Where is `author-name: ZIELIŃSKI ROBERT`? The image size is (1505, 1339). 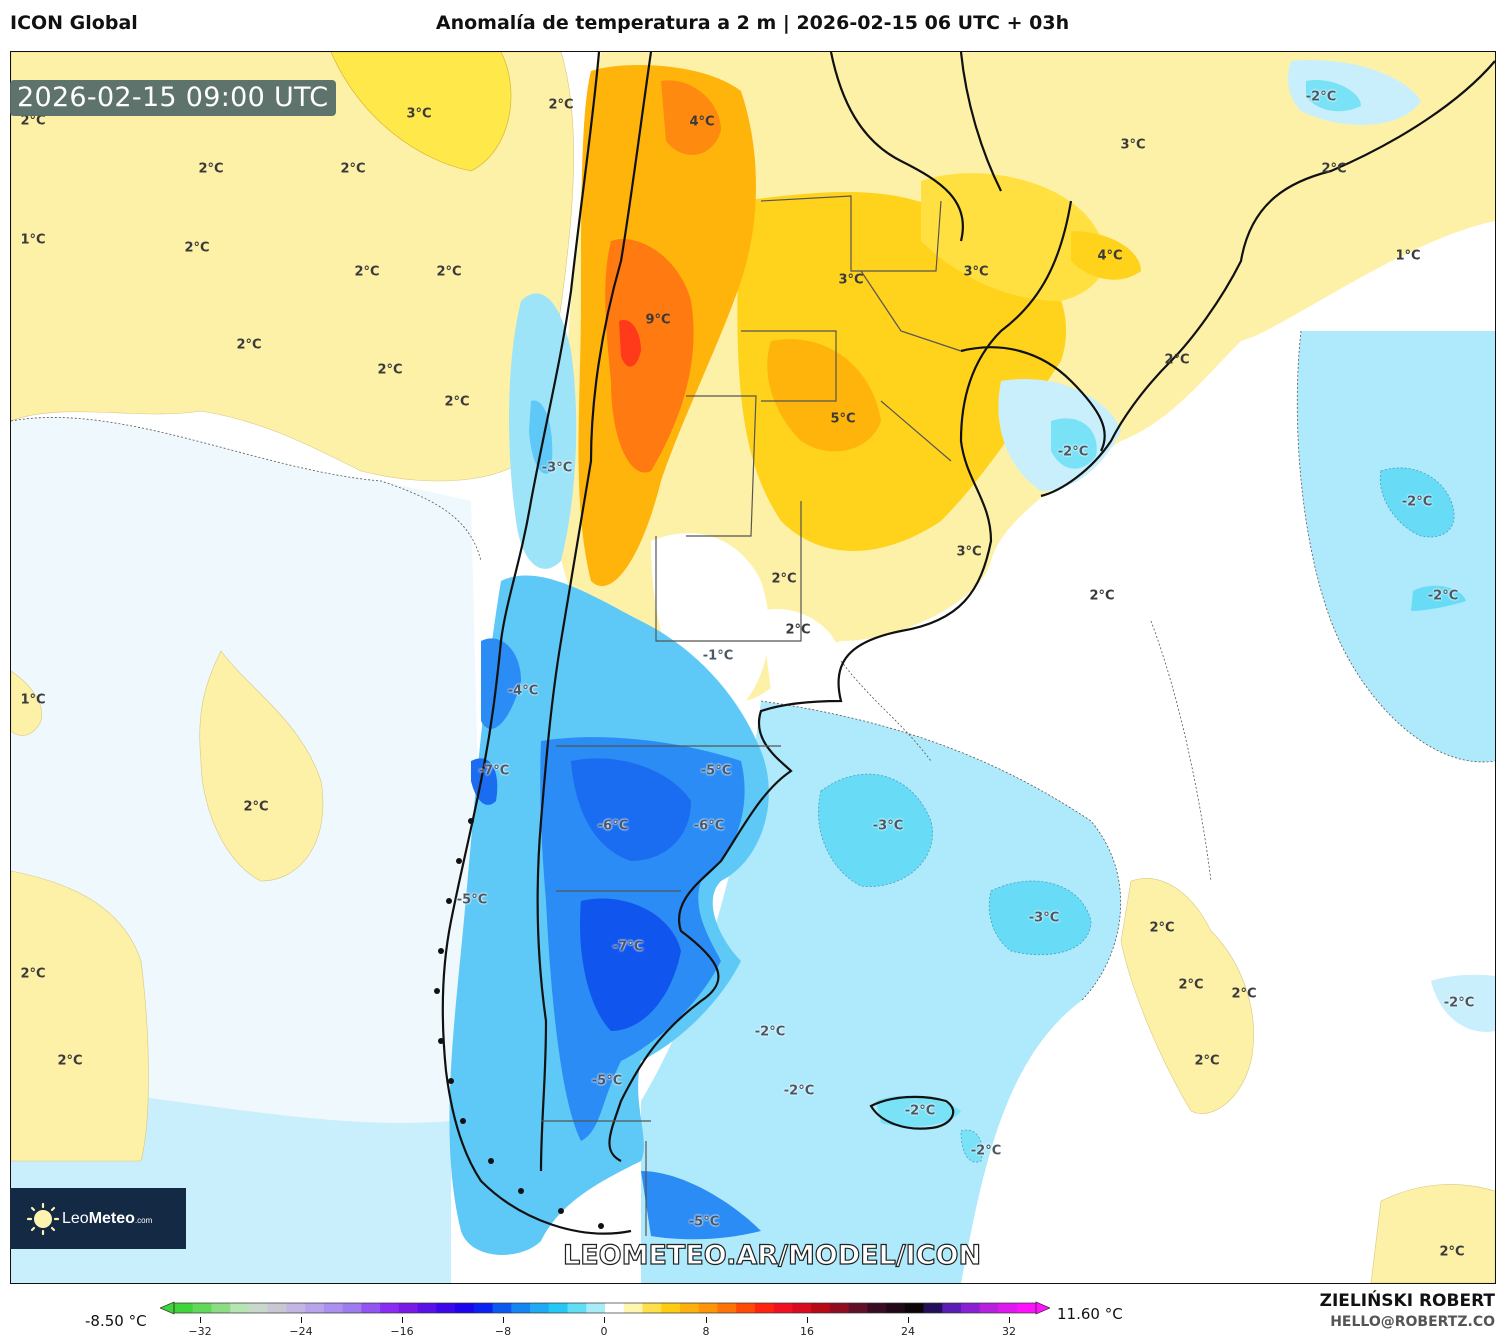
author-name: ZIELIŃSKI ROBERT is located at coordinates (1407, 1301).